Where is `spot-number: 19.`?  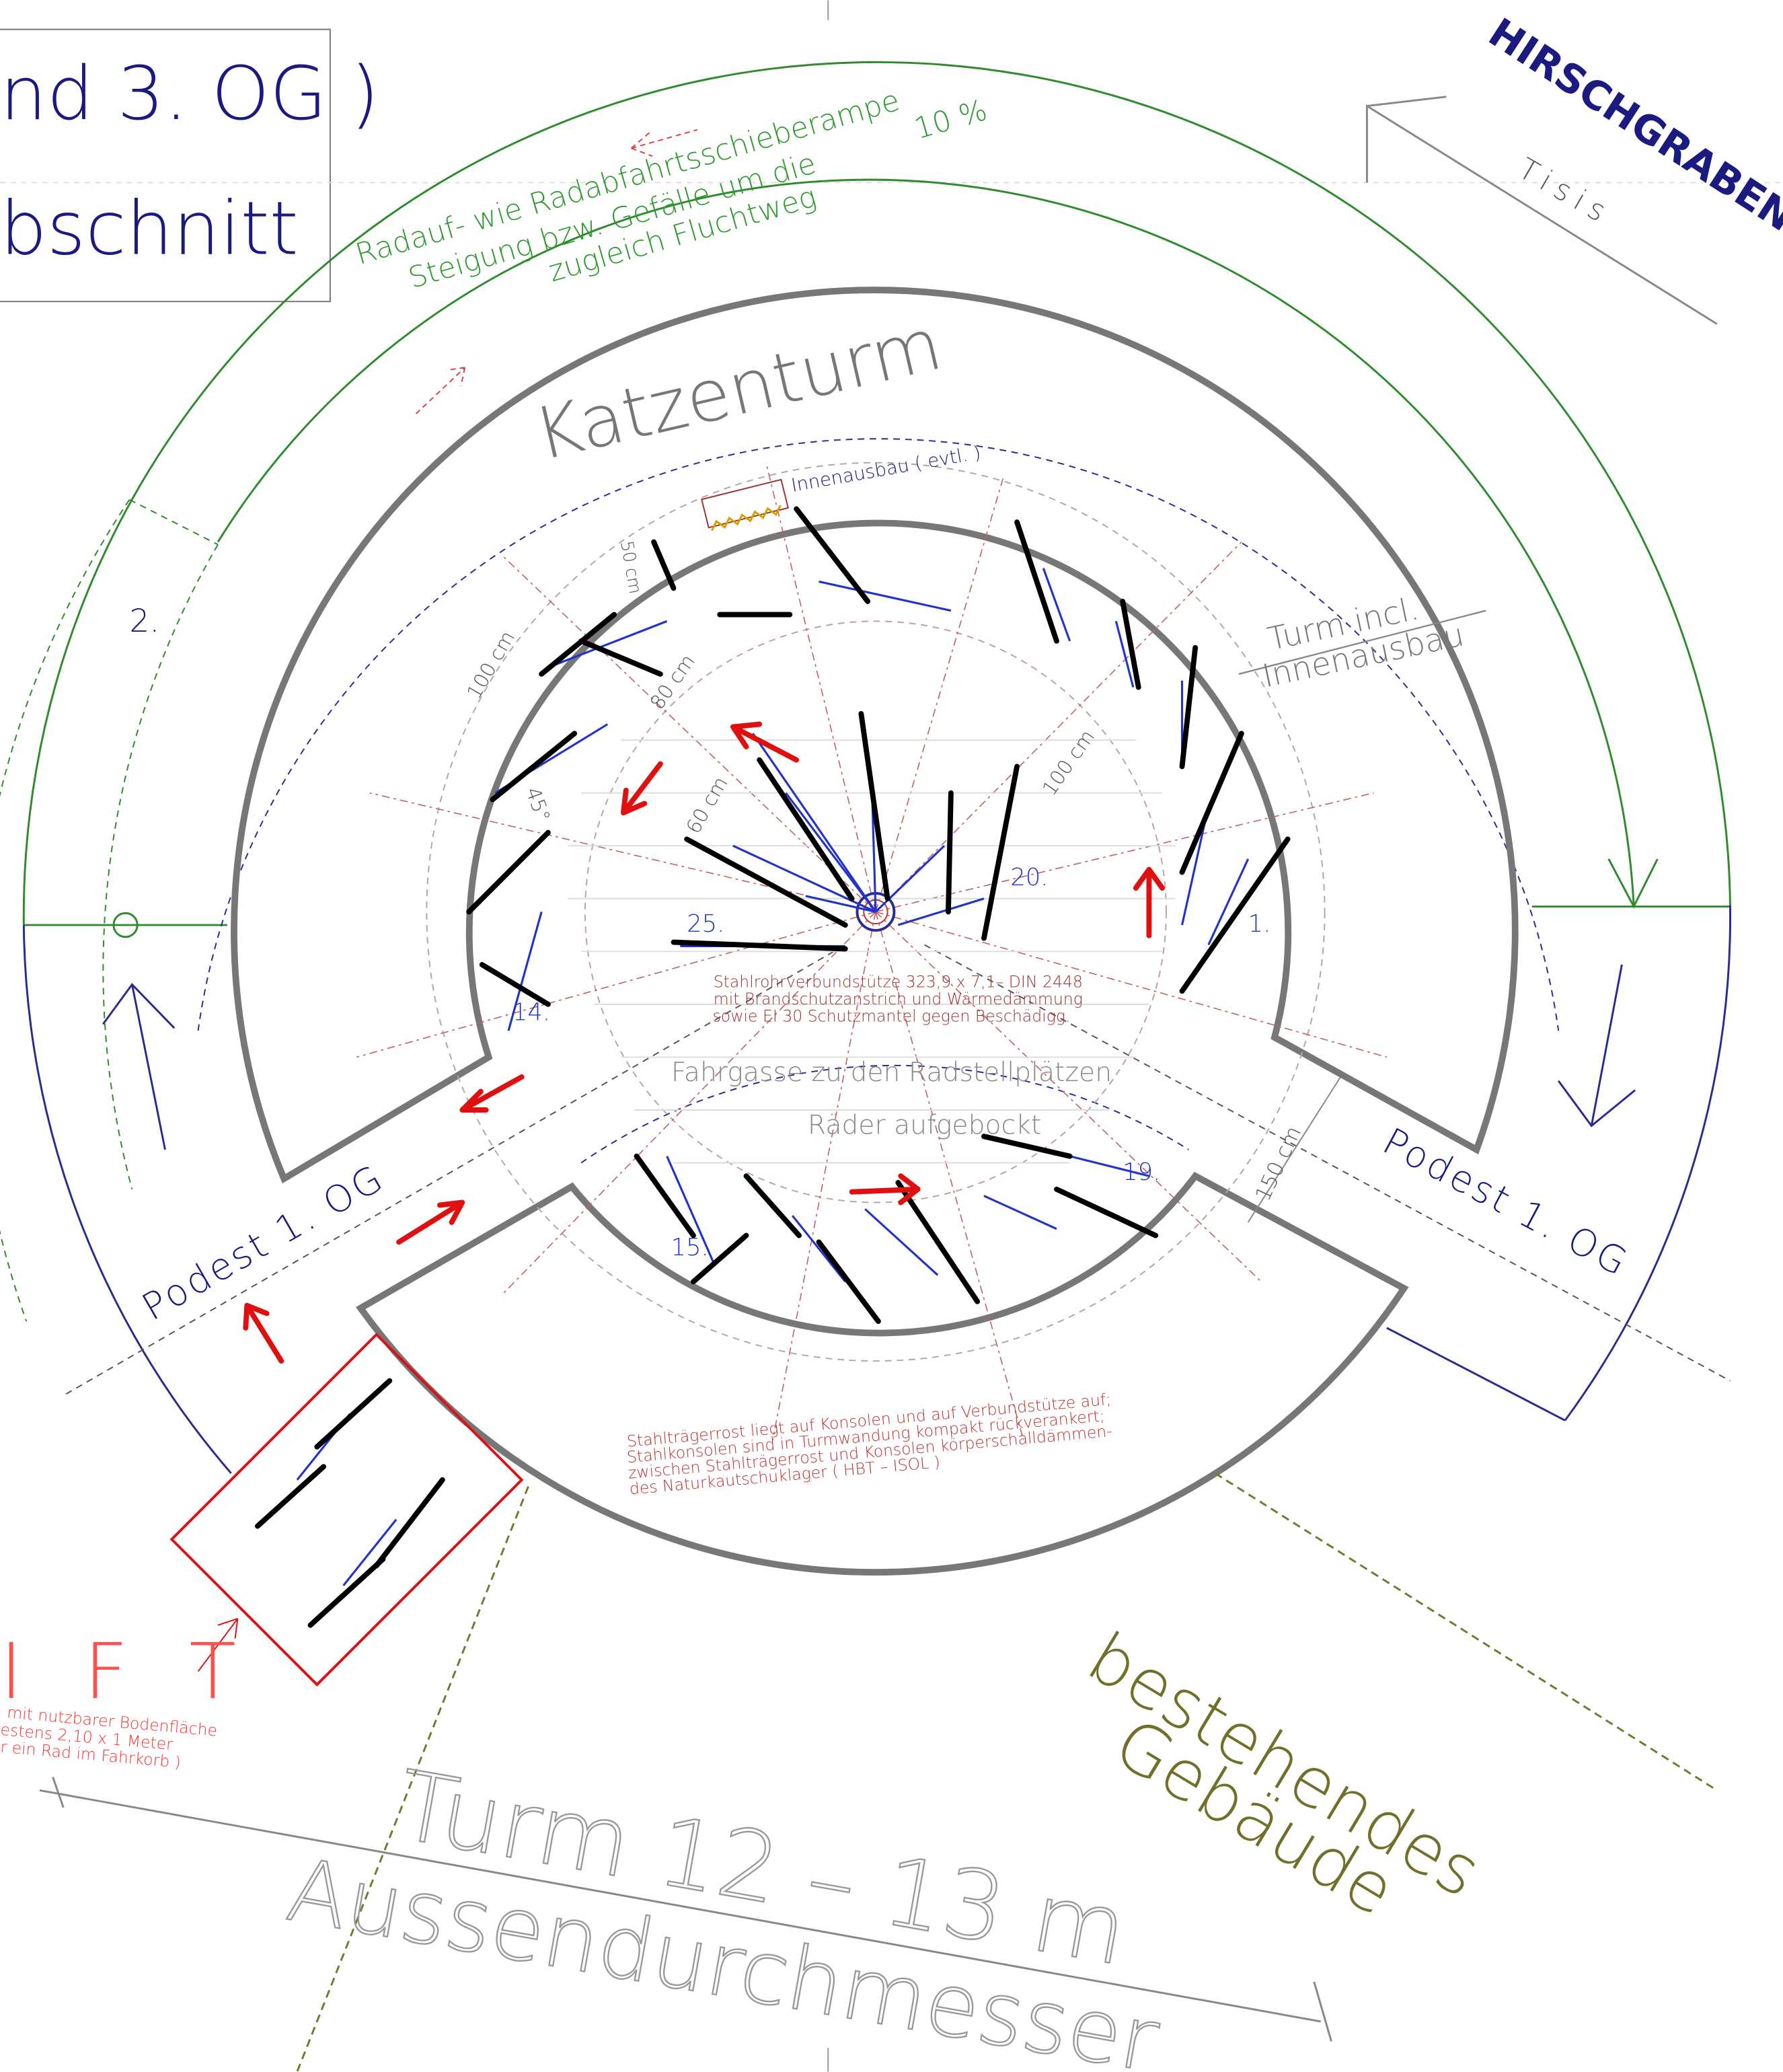 spot-number: 19. is located at coordinates (1141, 1172).